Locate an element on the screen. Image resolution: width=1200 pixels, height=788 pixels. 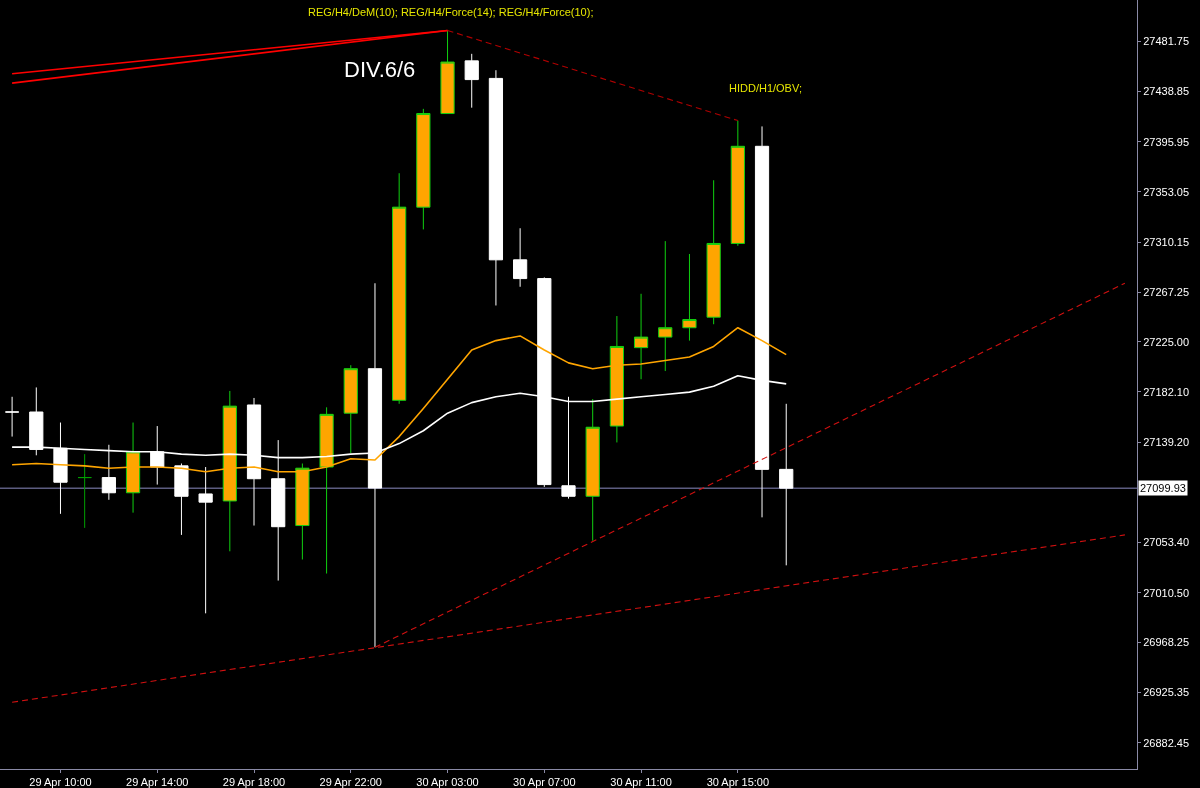
y-tick-label: 27310.15 is located at coordinates (1166, 241).